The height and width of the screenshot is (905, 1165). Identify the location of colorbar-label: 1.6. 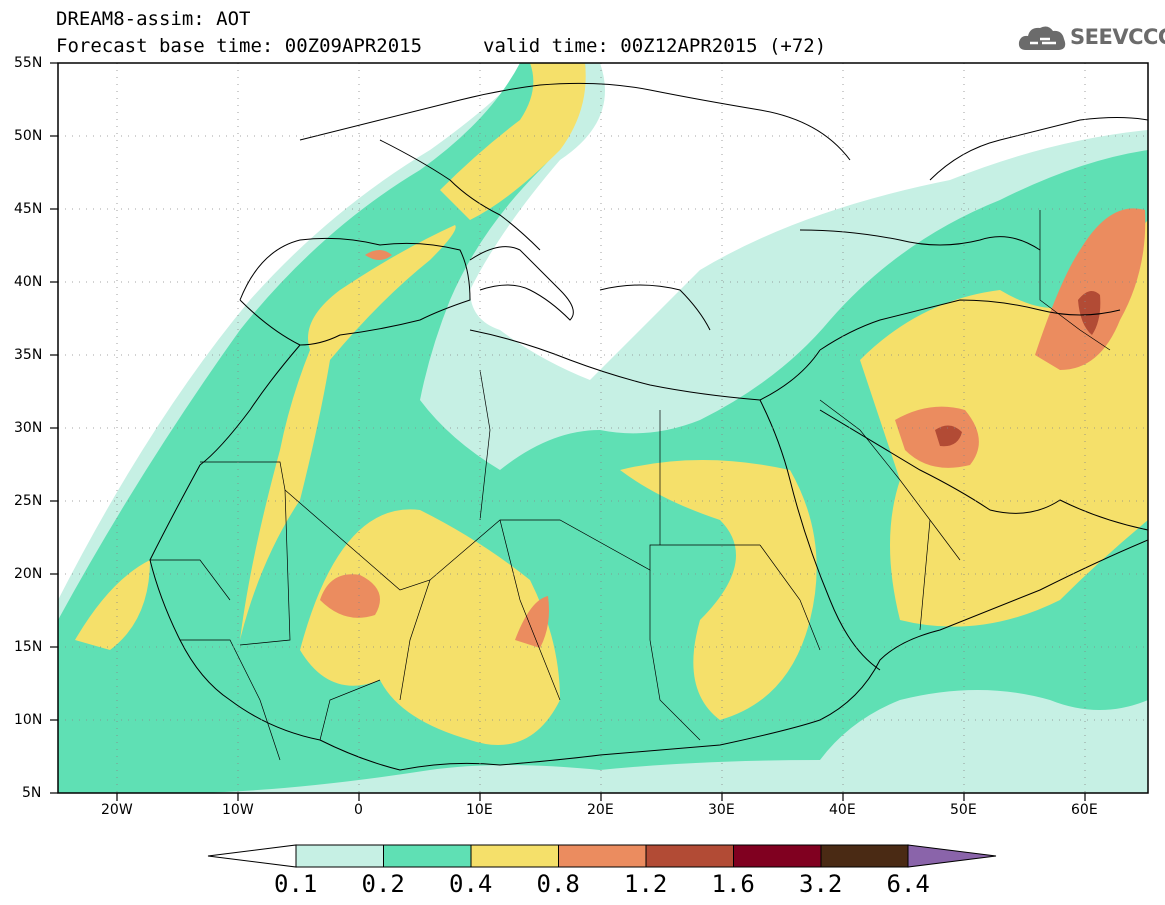
(733, 884).